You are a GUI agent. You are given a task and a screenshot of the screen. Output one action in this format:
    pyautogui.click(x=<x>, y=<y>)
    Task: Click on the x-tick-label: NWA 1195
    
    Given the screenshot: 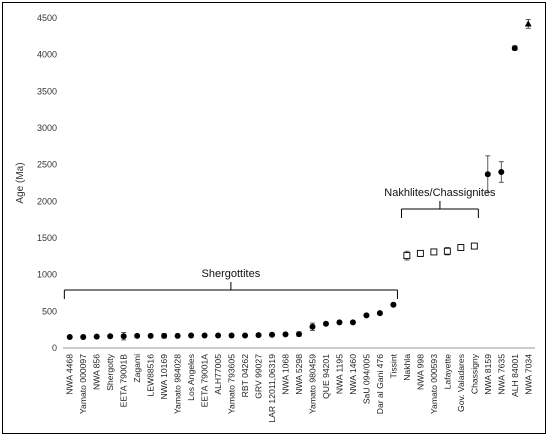 What is the action you would take?
    pyautogui.click(x=339, y=374)
    